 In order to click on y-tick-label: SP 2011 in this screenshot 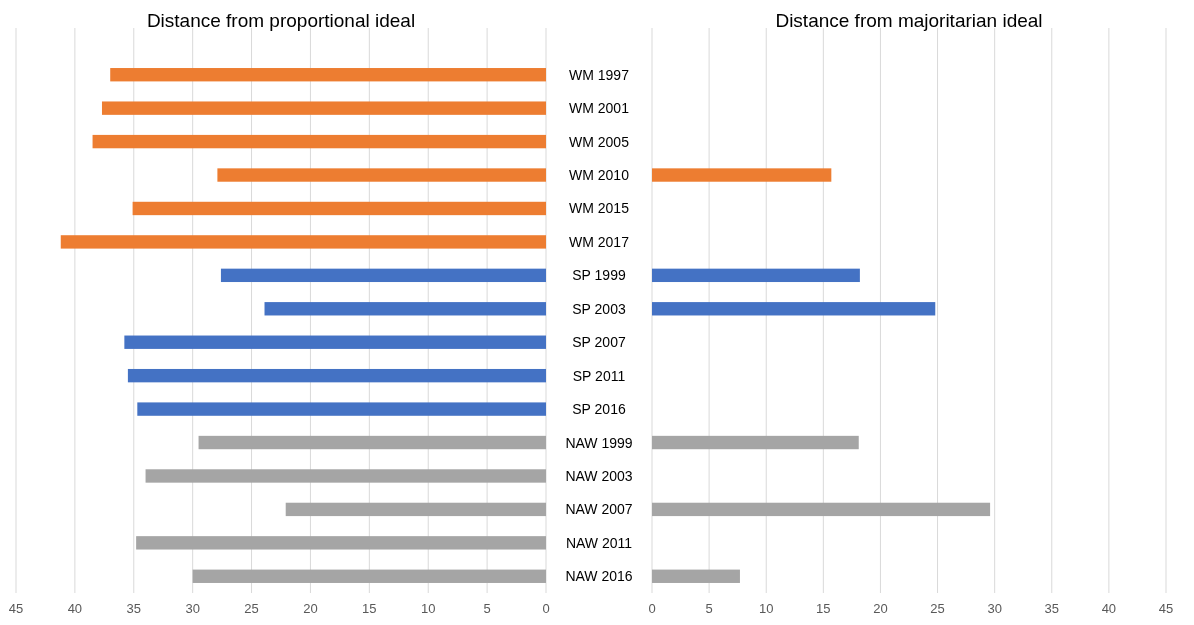, I will do `click(599, 375)`.